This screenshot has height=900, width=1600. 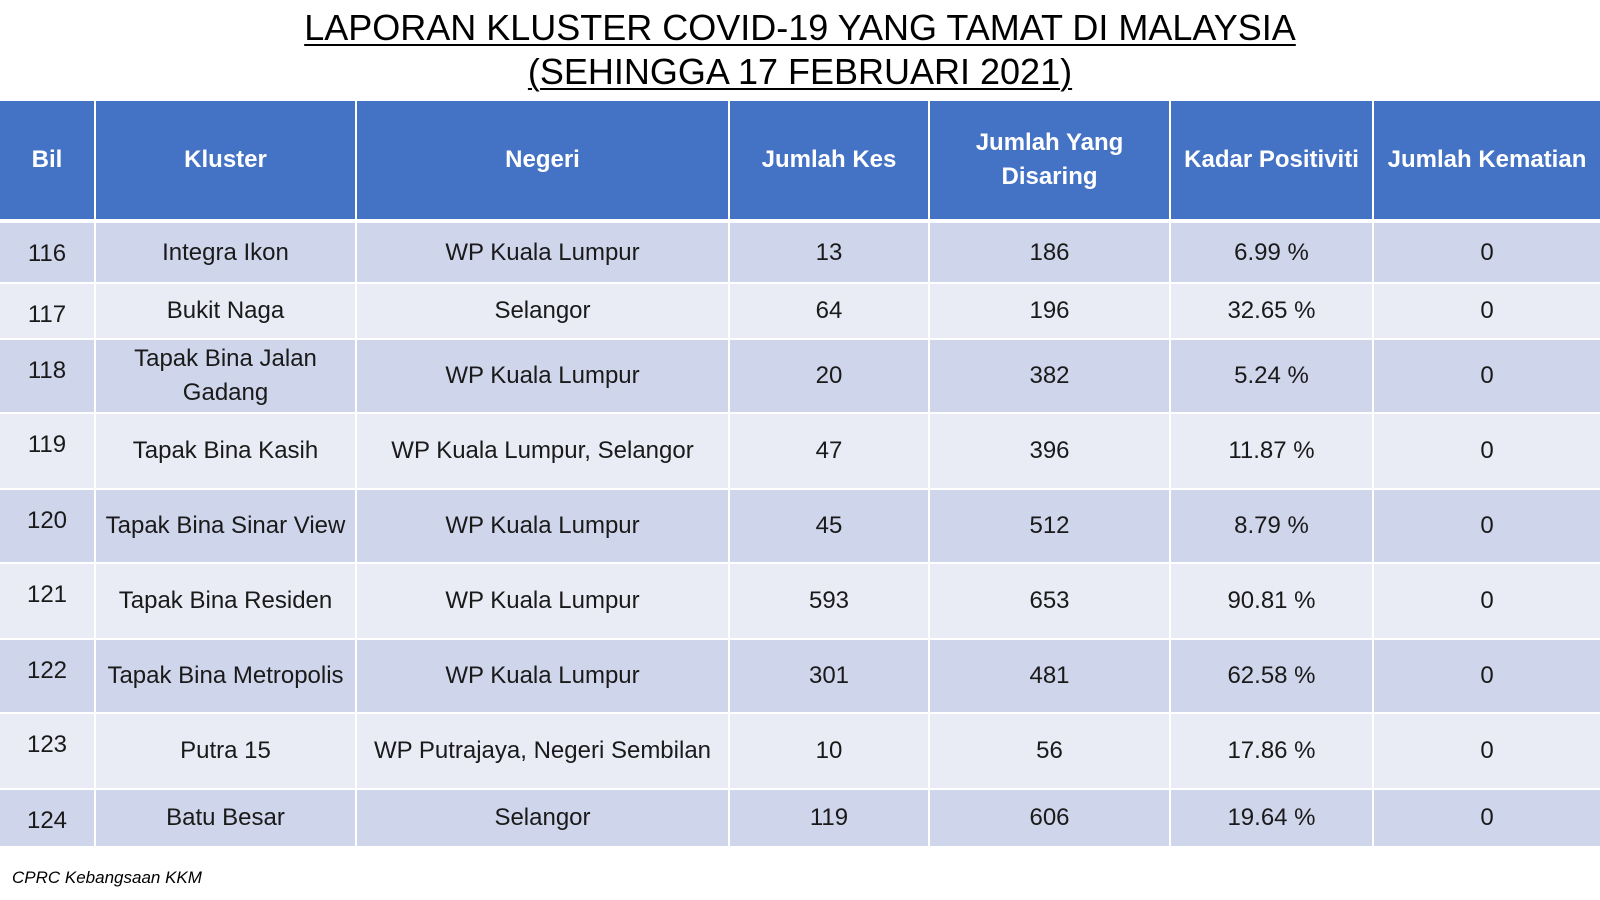 What do you see at coordinates (1272, 677) in the screenshot?
I see `cell-kadar-positiviti: 62.58 %` at bounding box center [1272, 677].